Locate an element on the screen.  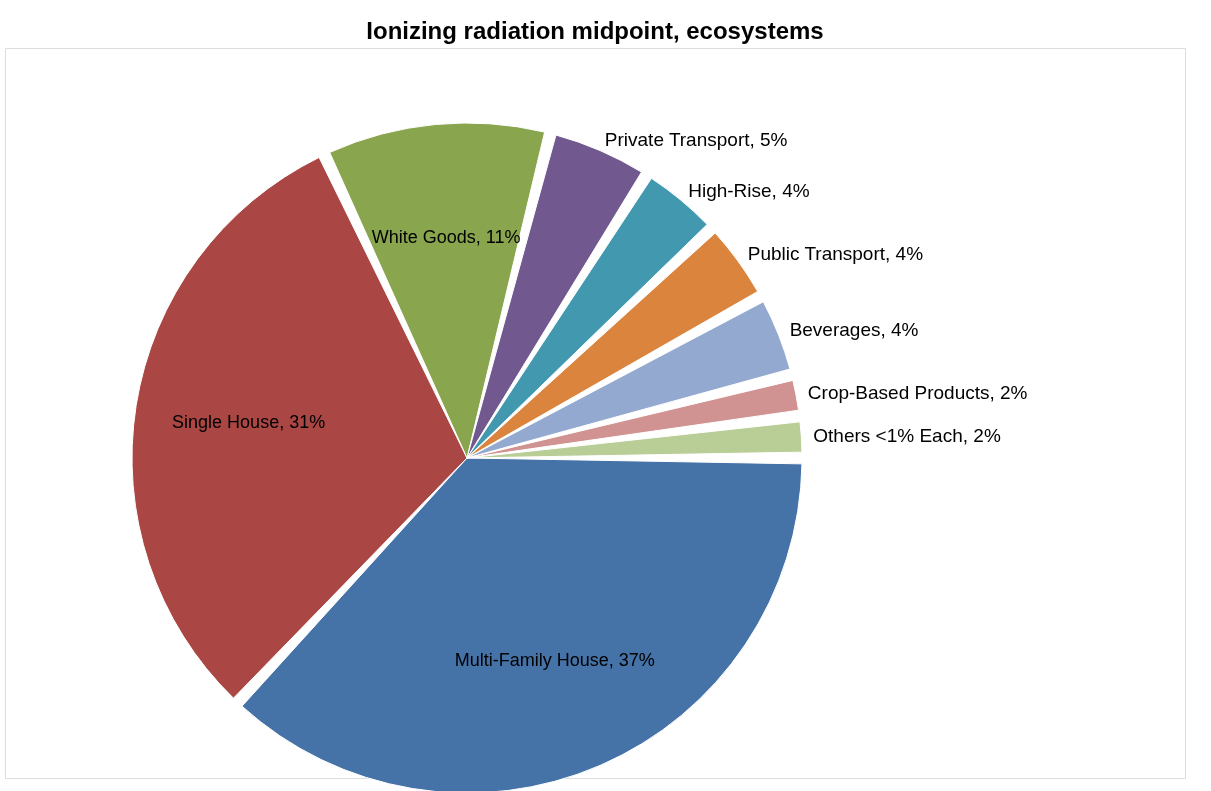
slice-label: Private Transport, 5% is located at coordinates (696, 139).